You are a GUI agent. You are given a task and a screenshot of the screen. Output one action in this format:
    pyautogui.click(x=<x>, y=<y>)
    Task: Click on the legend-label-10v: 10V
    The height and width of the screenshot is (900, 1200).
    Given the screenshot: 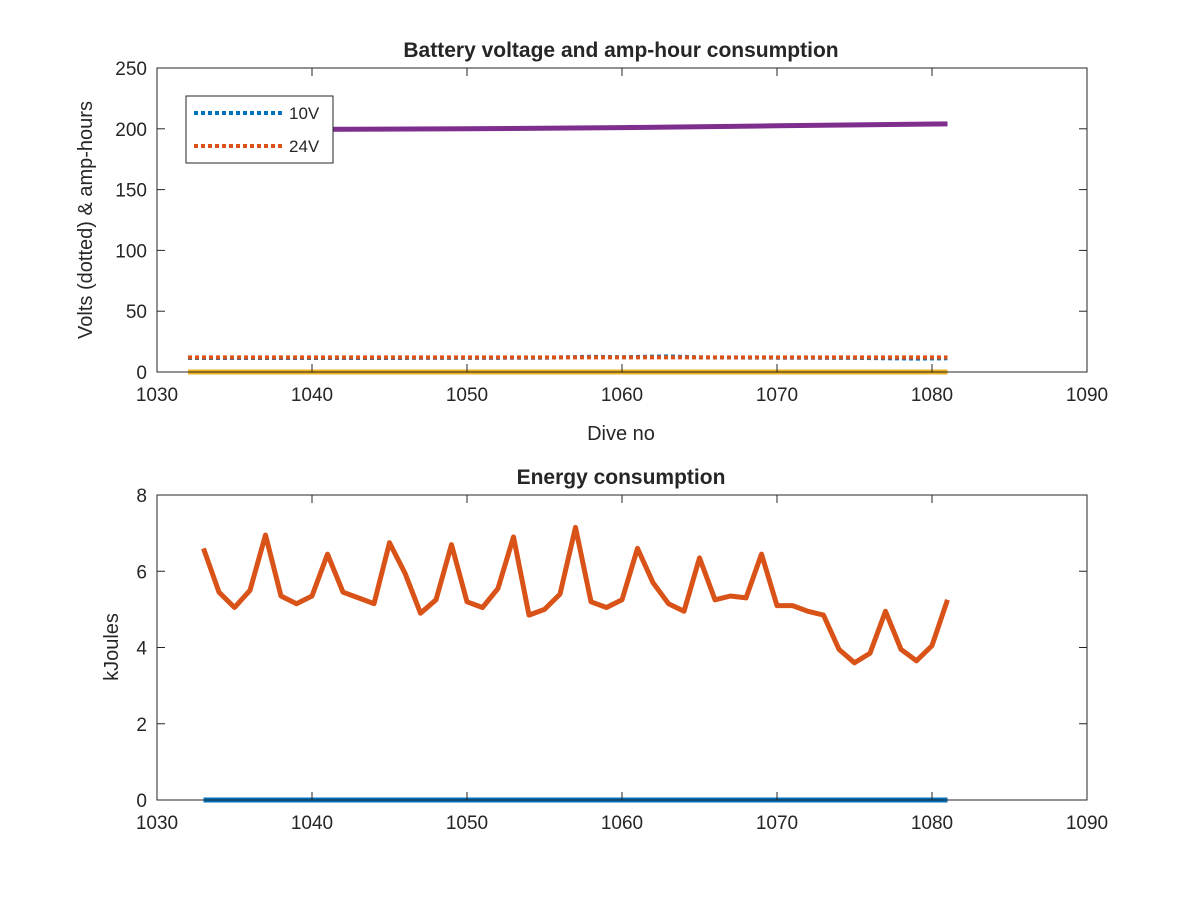 What is the action you would take?
    pyautogui.click(x=304, y=113)
    